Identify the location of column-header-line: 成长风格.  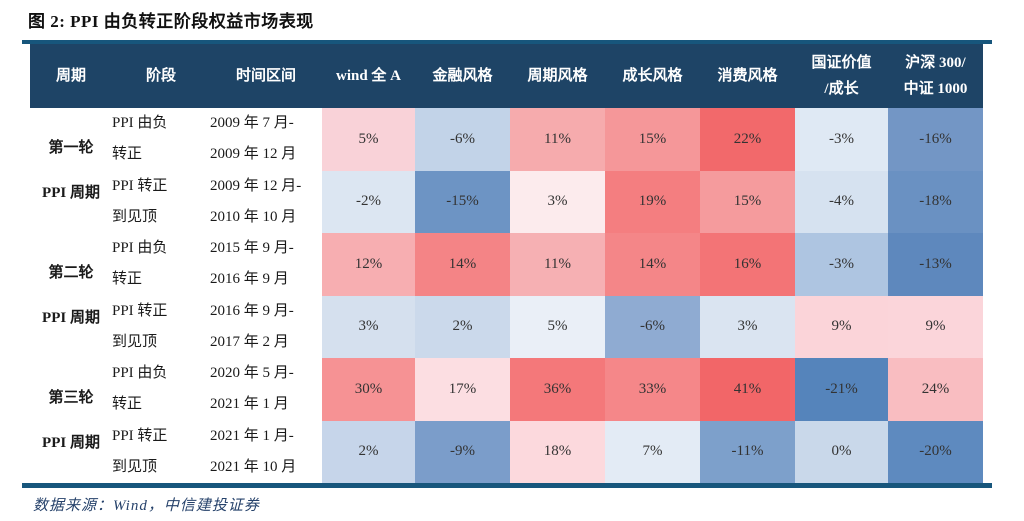
(652, 75).